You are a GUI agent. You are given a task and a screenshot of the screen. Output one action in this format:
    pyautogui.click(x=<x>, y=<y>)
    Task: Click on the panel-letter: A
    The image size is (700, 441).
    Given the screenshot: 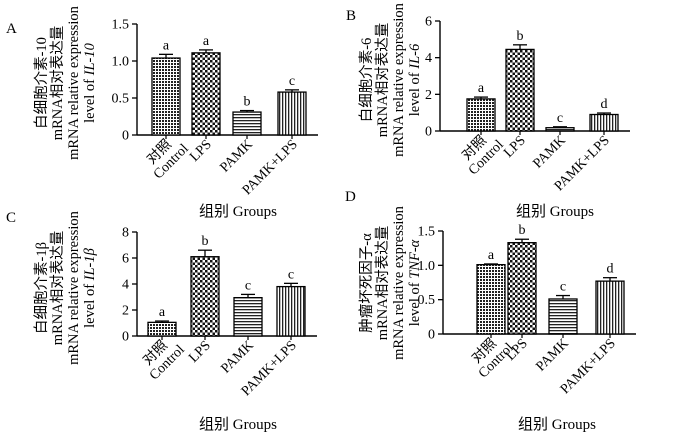 What is the action you would take?
    pyautogui.click(x=11, y=29)
    